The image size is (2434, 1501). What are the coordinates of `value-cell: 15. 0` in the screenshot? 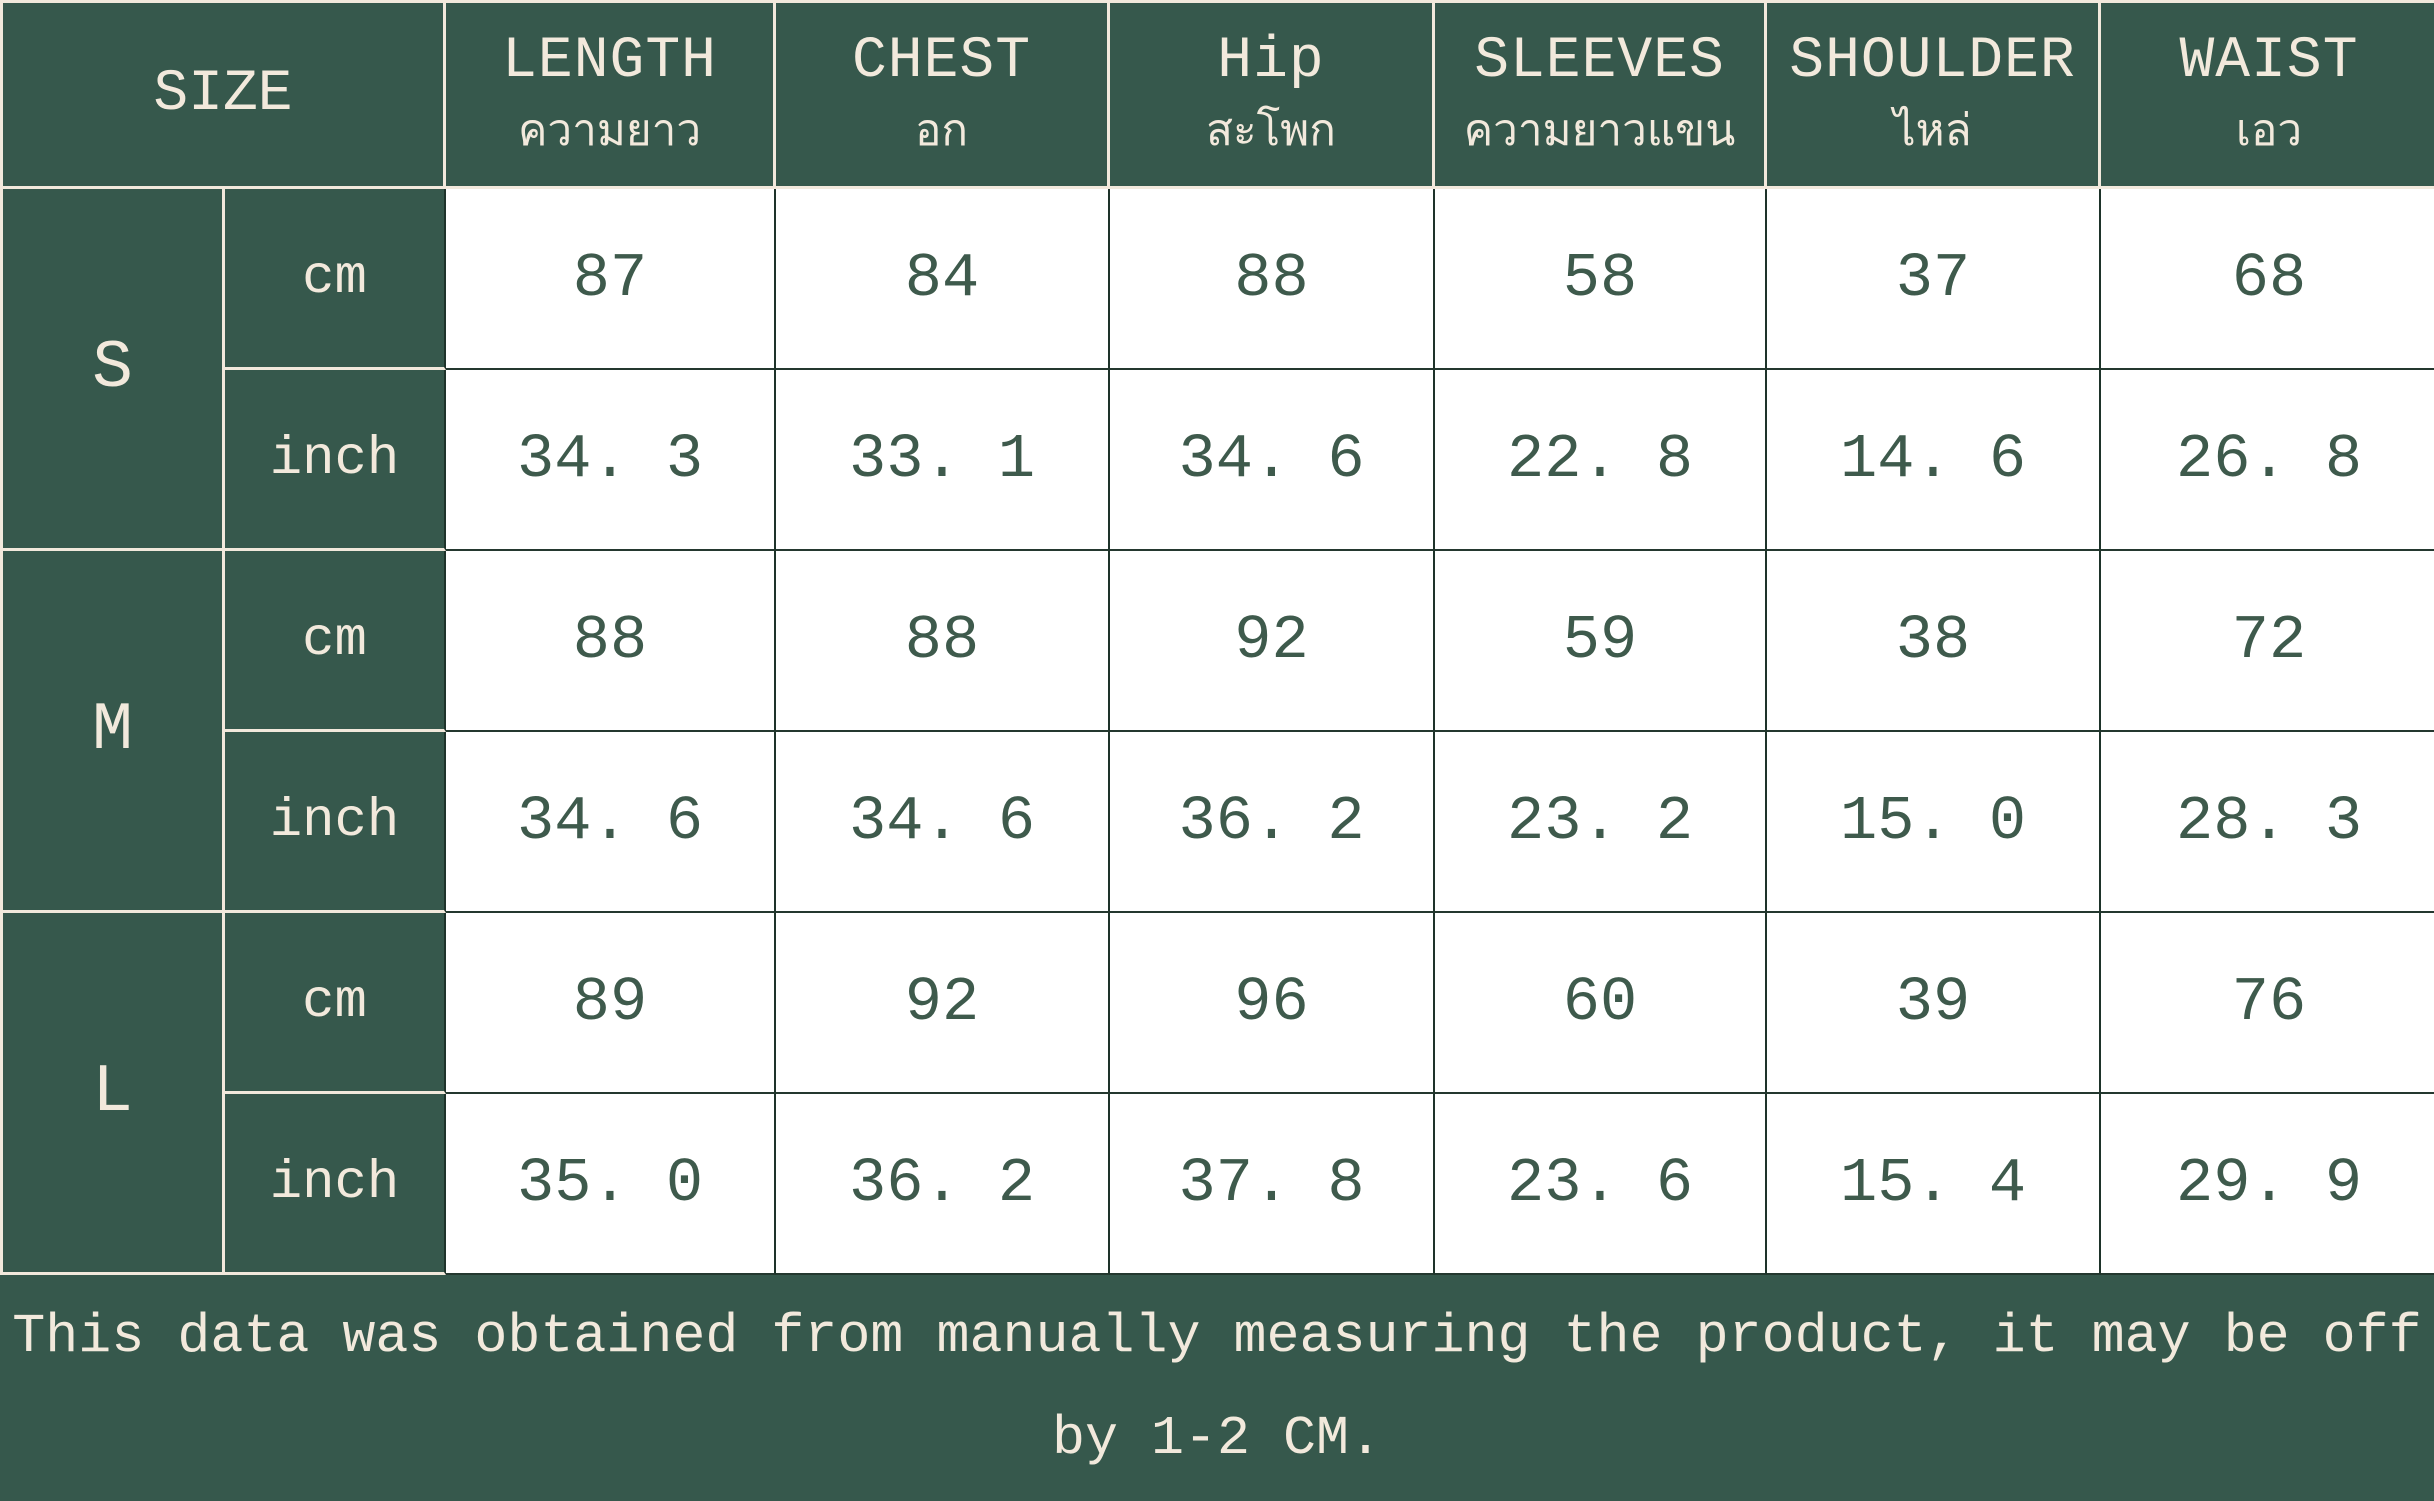 It's located at (1934, 822).